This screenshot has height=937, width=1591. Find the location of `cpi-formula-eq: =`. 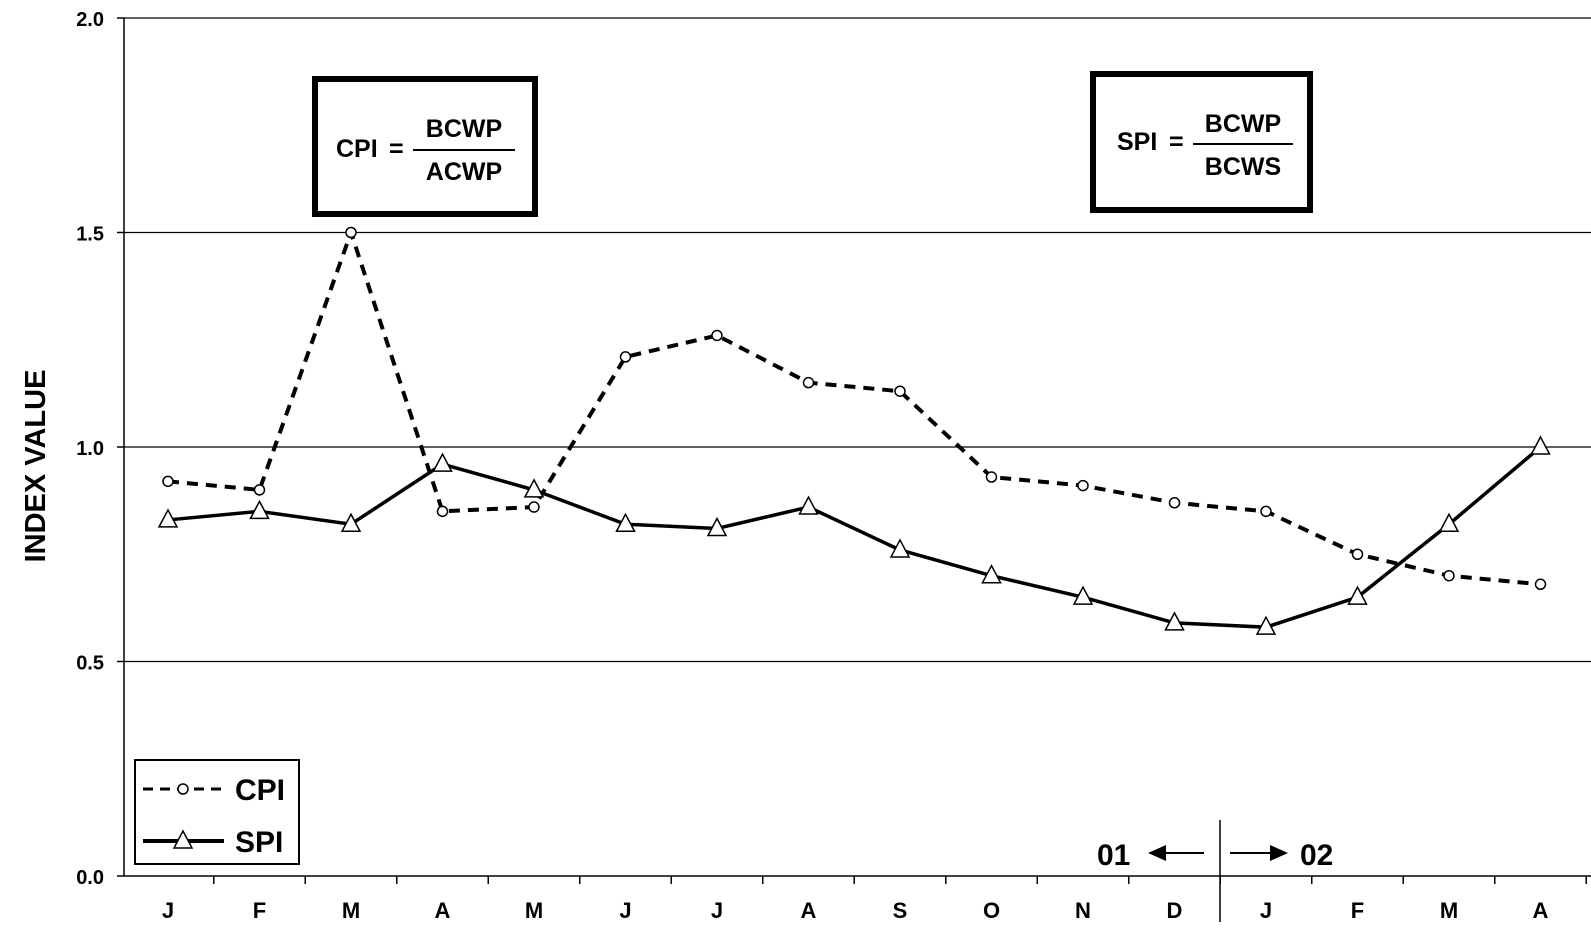

cpi-formula-eq: = is located at coordinates (396, 149).